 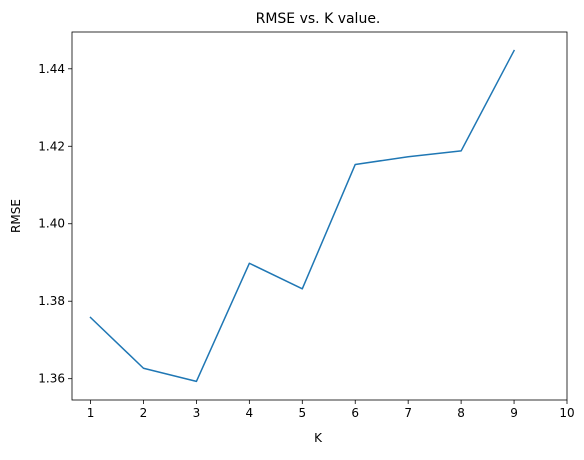 I want to click on y-tick-label: 1.36, so click(x=51, y=379).